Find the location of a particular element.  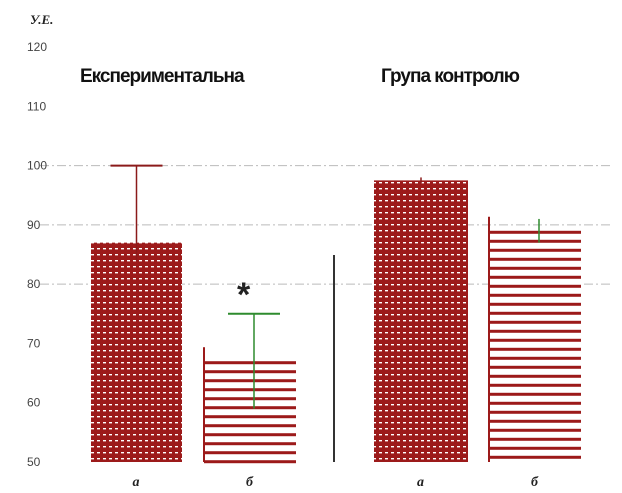

bar-б-1: * is located at coordinates (249, 370).